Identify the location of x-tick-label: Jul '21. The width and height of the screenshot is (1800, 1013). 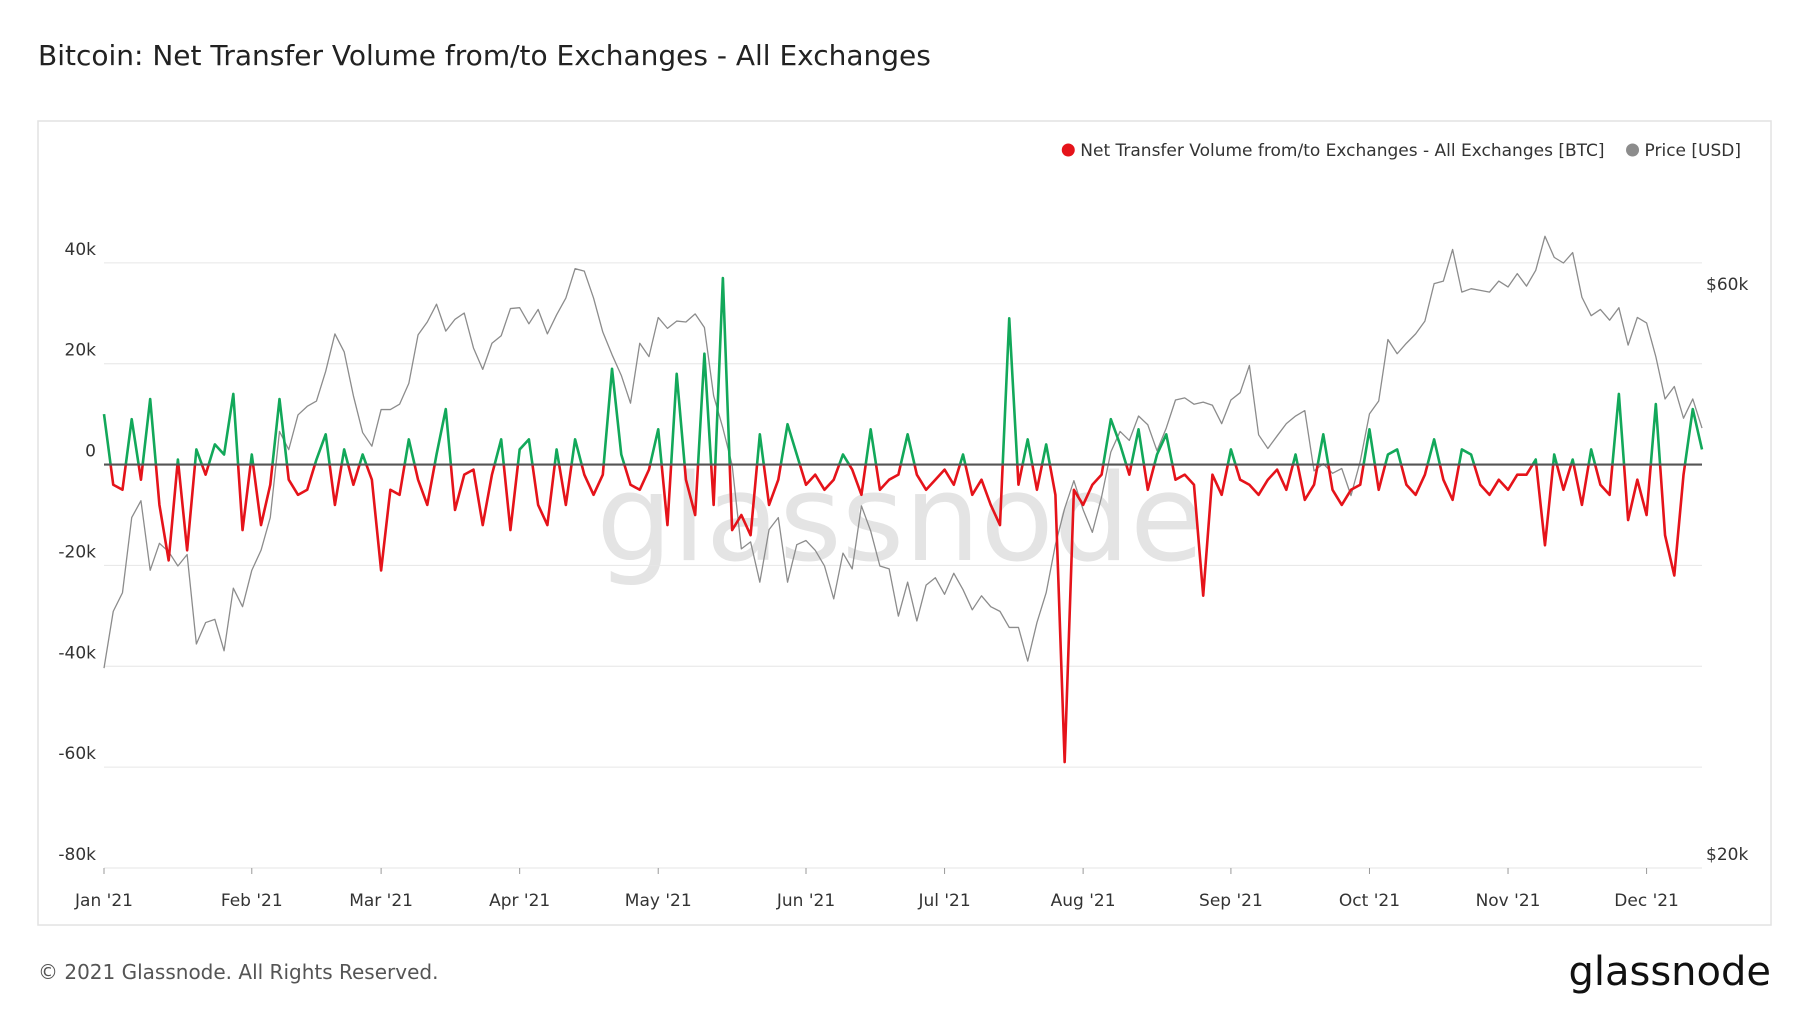
(943, 901).